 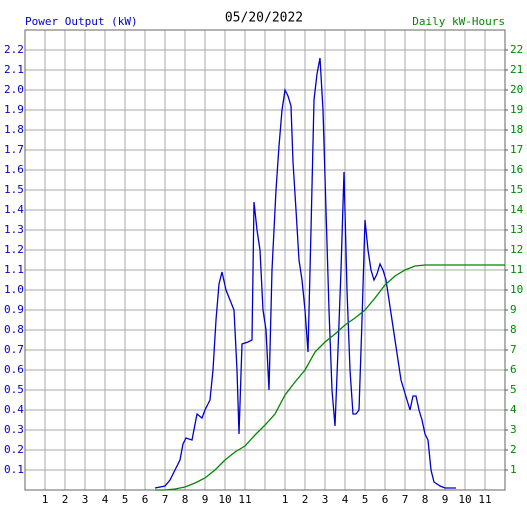 What do you see at coordinates (14, 469) in the screenshot?
I see `y-tick-label: 0.1` at bounding box center [14, 469].